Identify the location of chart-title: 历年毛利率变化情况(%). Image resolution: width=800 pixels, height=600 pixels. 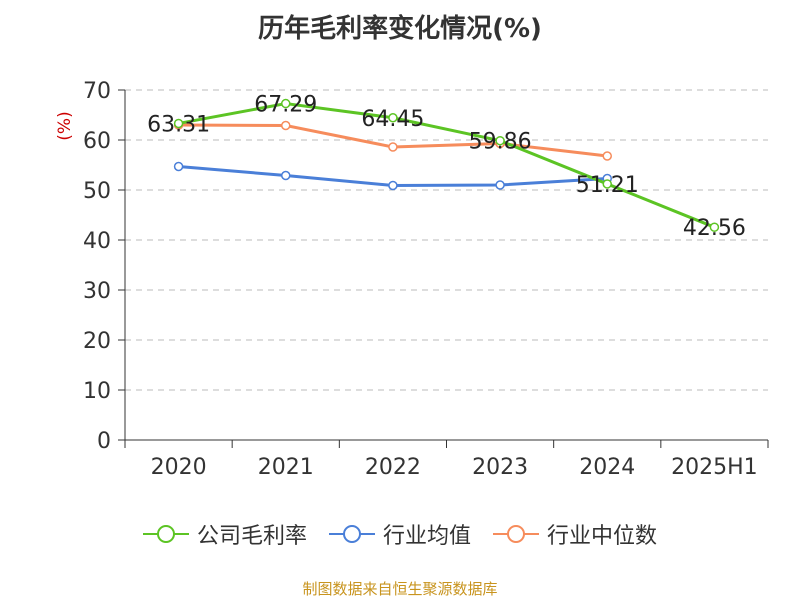
(400, 29).